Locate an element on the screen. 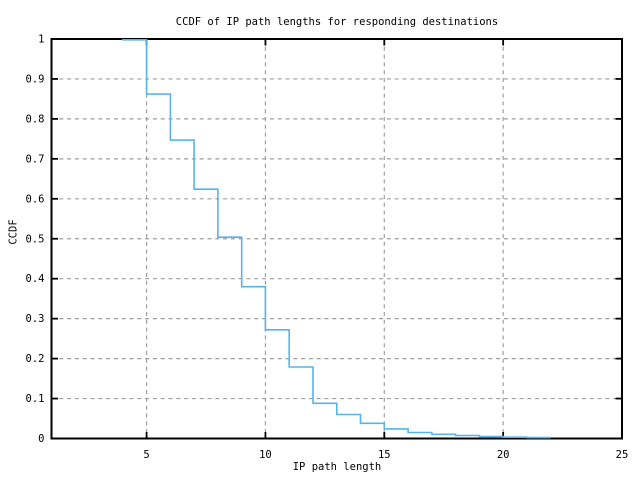 The width and height of the screenshot is (640, 480). y-tick-label-0.6: 0.6 is located at coordinates (35, 199).